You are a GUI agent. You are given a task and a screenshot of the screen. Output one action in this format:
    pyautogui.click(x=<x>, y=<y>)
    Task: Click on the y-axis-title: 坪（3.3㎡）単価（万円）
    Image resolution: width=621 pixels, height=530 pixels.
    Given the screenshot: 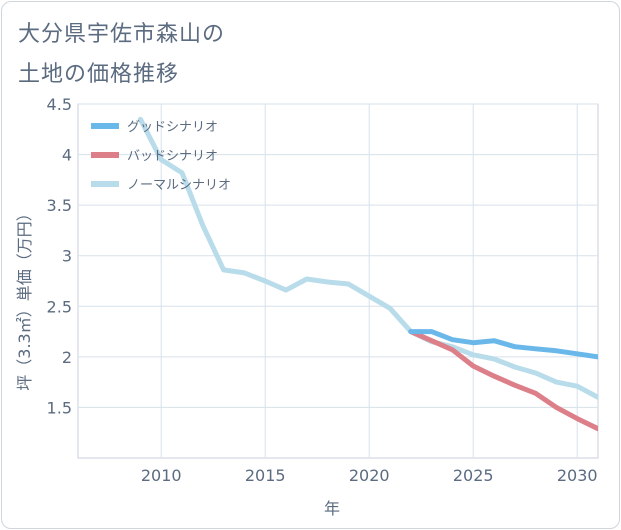 What is the action you would take?
    pyautogui.click(x=24, y=297)
    